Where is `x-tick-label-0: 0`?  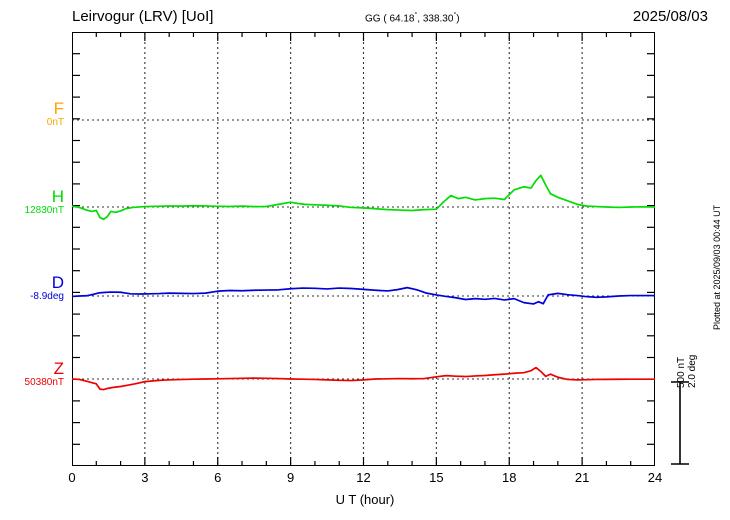 x-tick-label-0: 0 is located at coordinates (72, 477).